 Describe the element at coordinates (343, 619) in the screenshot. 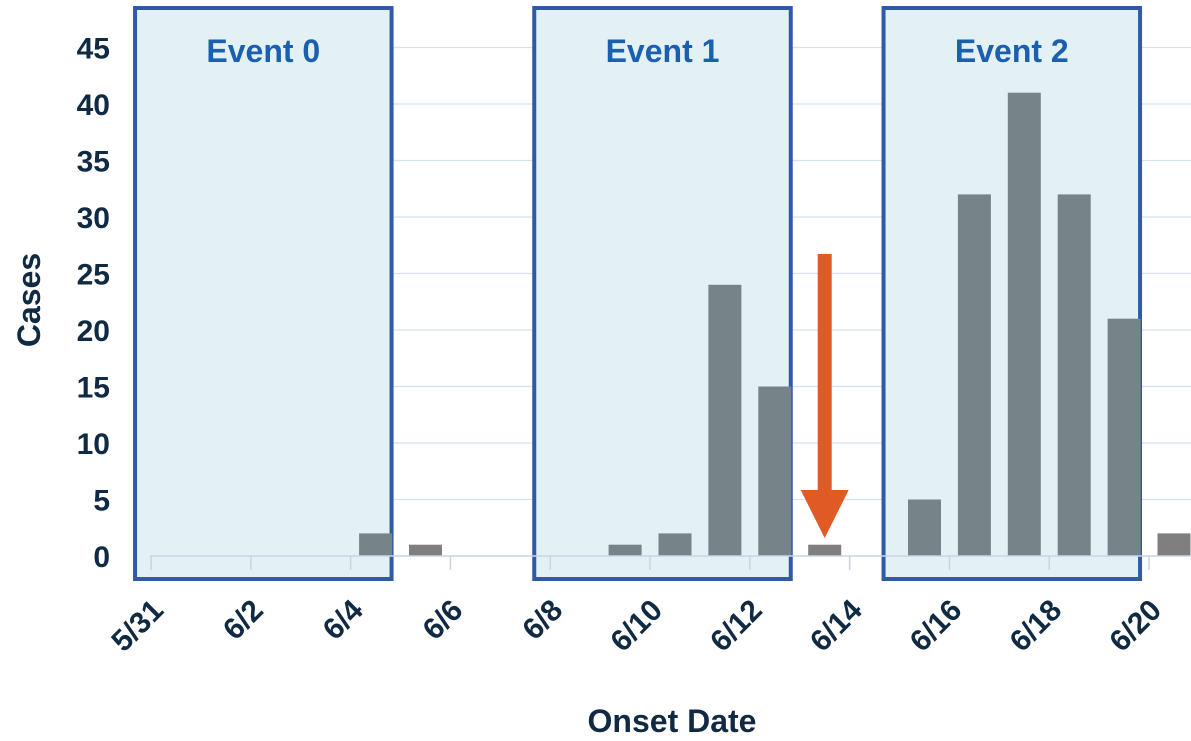

I see `x-tick-label-6-4: 6/4` at that location.